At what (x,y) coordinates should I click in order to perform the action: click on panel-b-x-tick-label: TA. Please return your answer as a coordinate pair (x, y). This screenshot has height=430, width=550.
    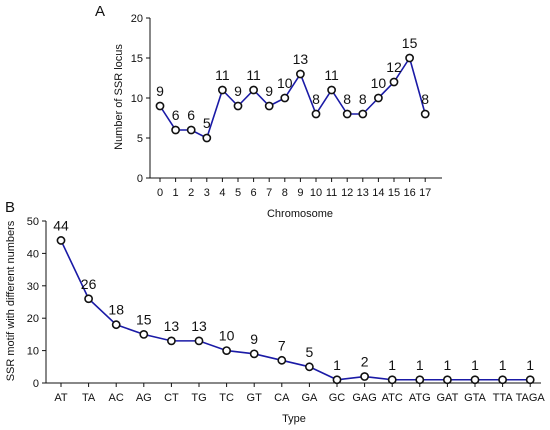
    Looking at the image, I should click on (89, 398).